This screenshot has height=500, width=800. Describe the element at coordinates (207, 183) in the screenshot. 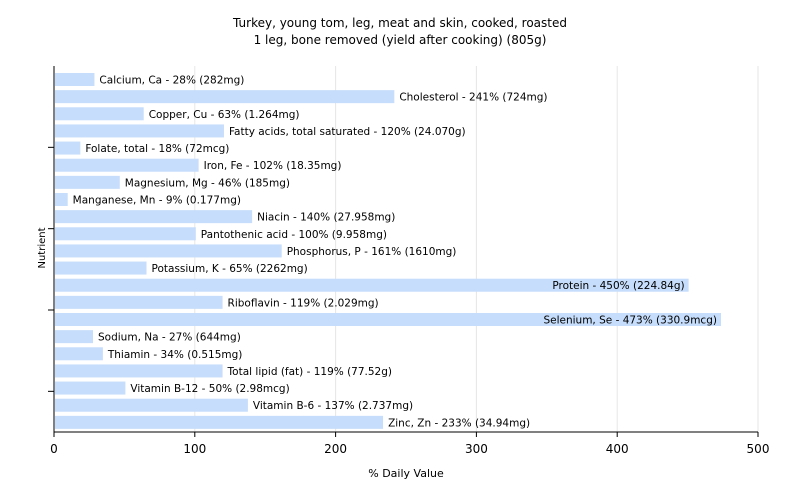

I see `bar-label: Magnesium, Mg - 46% (185mg)` at that location.